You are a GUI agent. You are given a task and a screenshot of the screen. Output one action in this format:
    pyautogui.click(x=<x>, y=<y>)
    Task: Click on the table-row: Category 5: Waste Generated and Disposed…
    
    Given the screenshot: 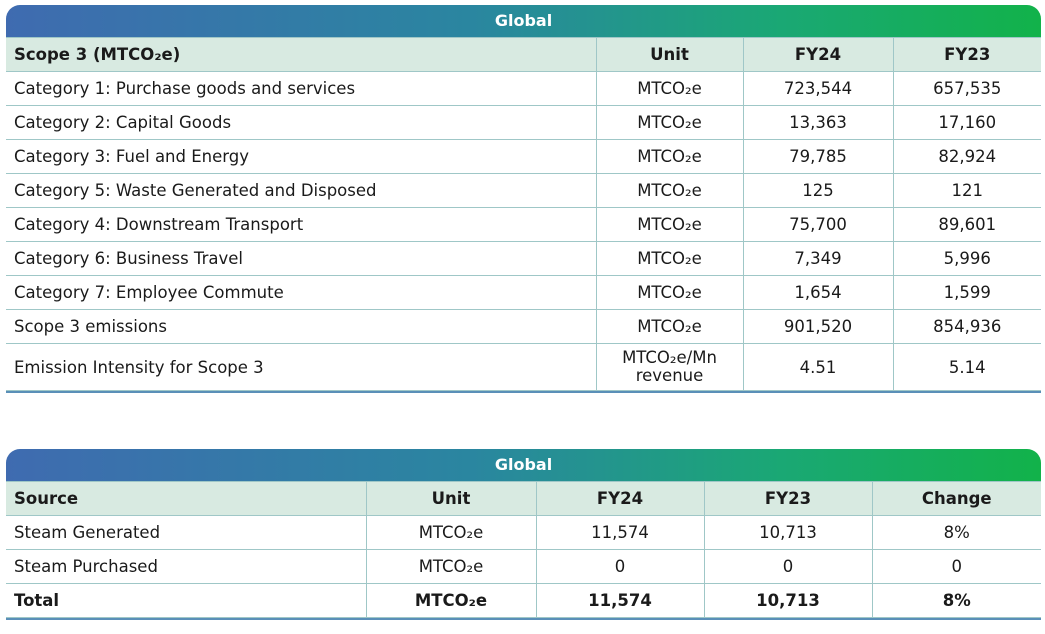 What is the action you would take?
    pyautogui.click(x=523, y=190)
    